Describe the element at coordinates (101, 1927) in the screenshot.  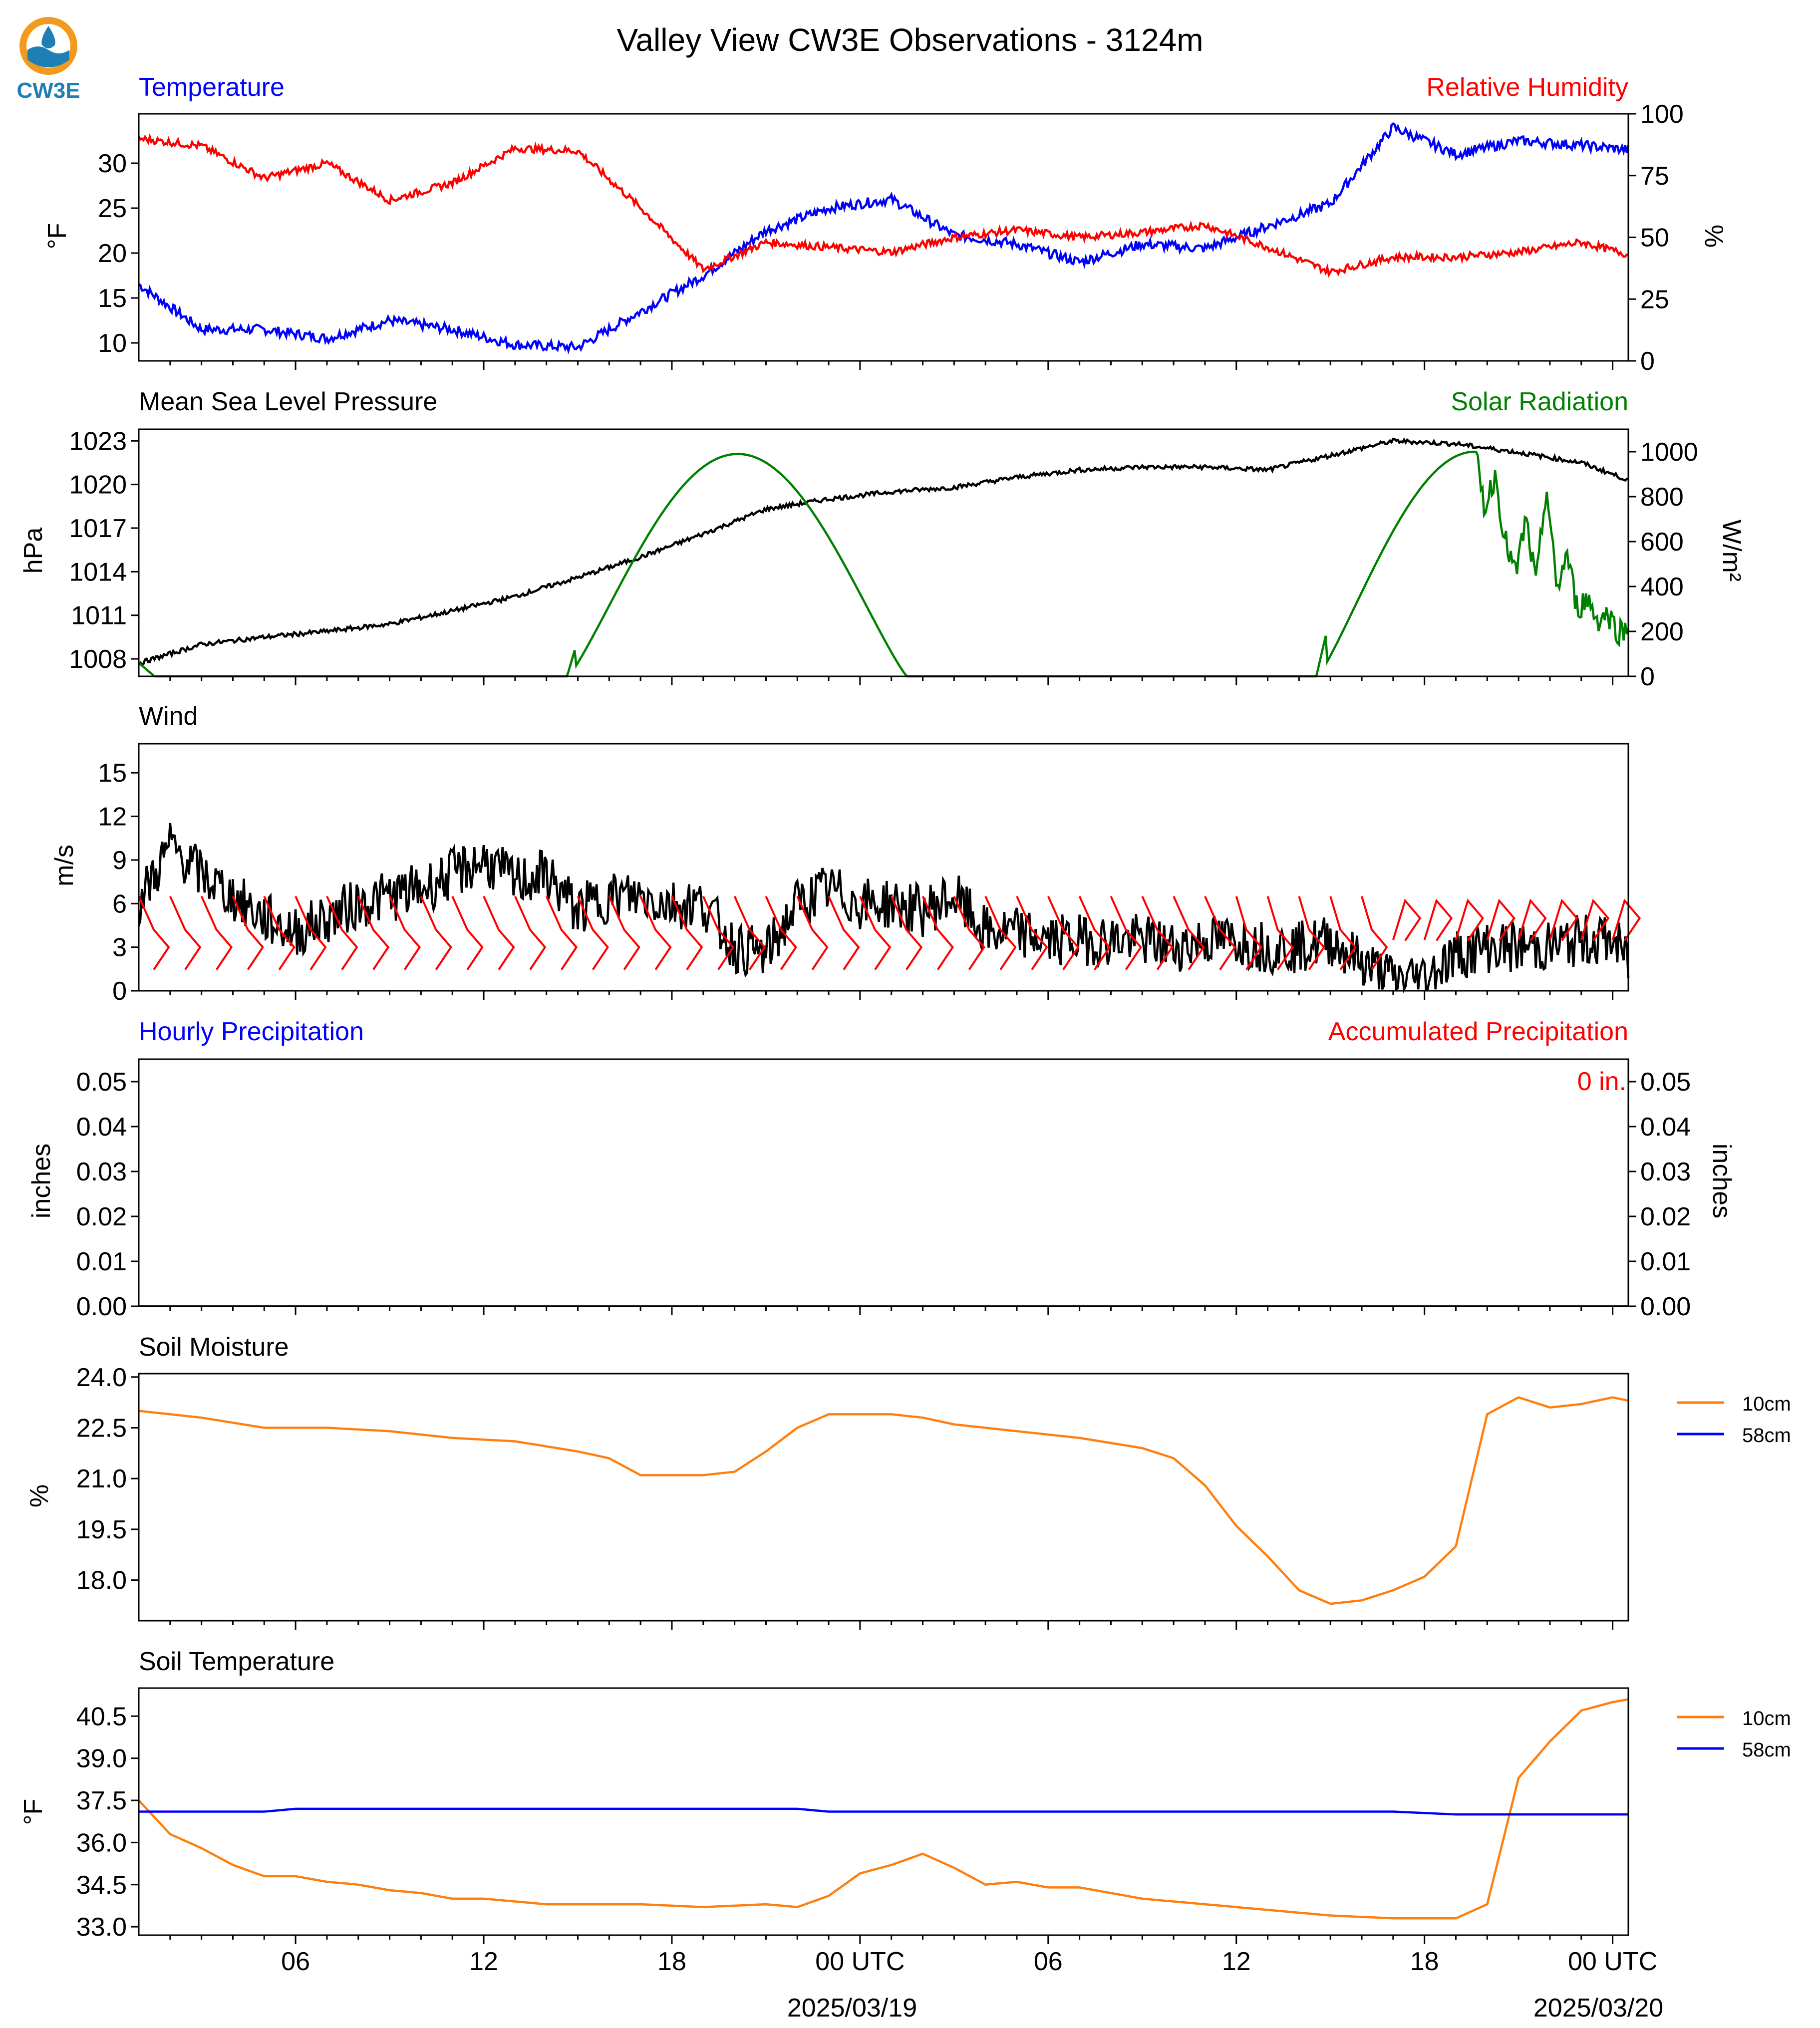
I see `y-tick-label: 33.0` at that location.